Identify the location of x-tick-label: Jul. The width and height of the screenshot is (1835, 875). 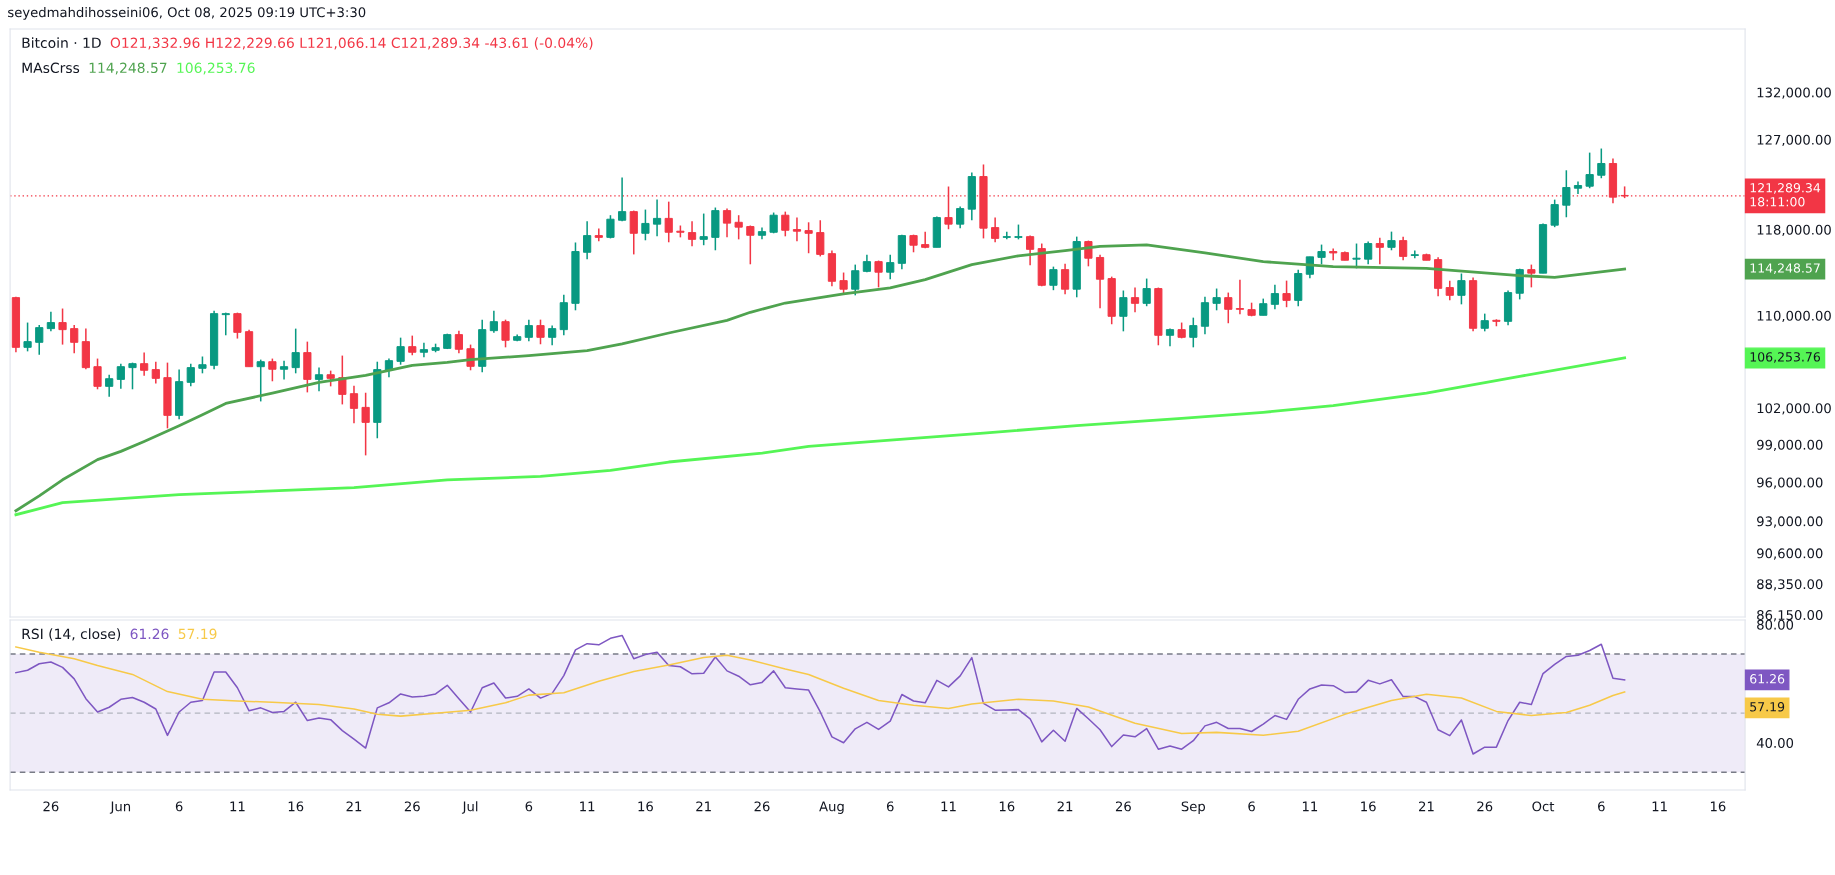
(469, 807).